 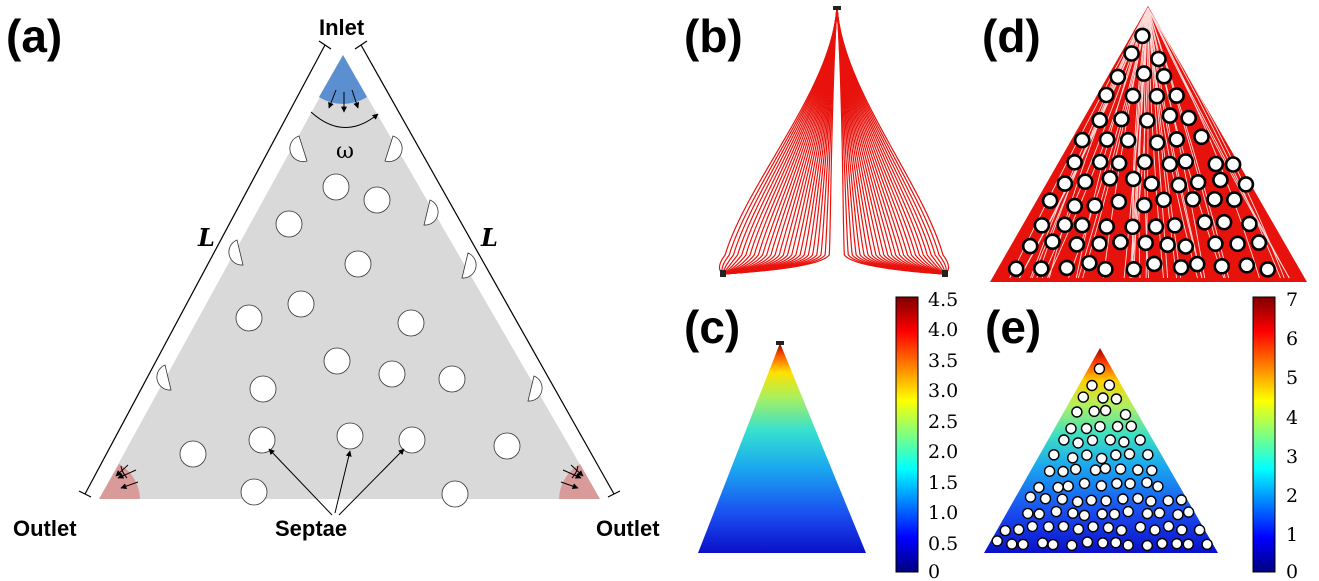 What do you see at coordinates (1264, 434) in the screenshot?
I see `colorbar-e` at bounding box center [1264, 434].